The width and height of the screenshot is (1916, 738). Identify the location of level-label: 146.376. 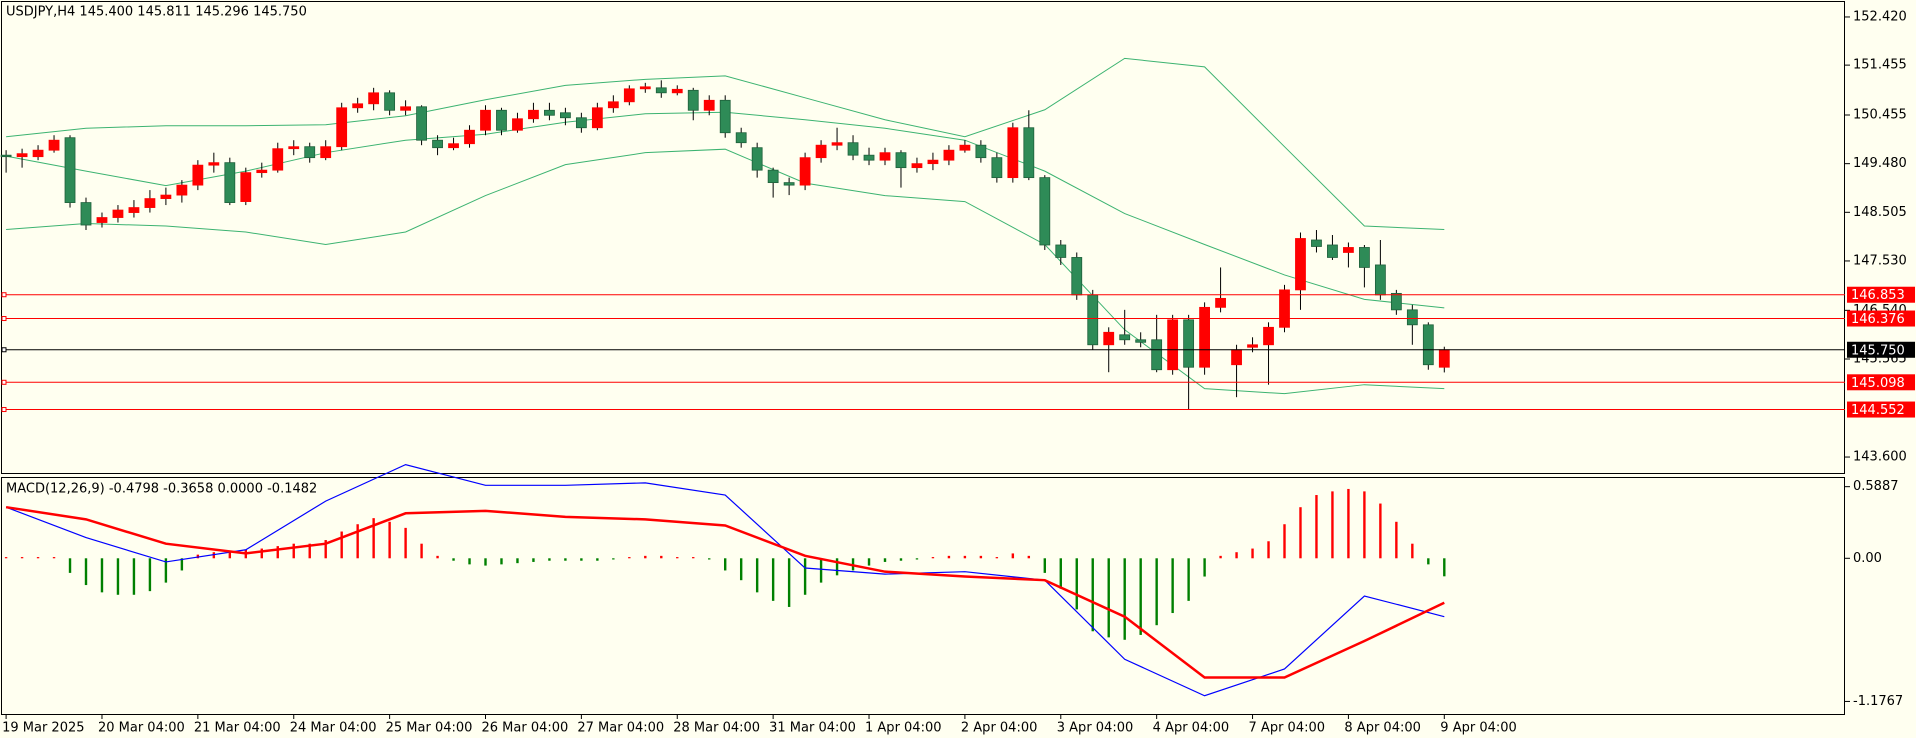
(1878, 319).